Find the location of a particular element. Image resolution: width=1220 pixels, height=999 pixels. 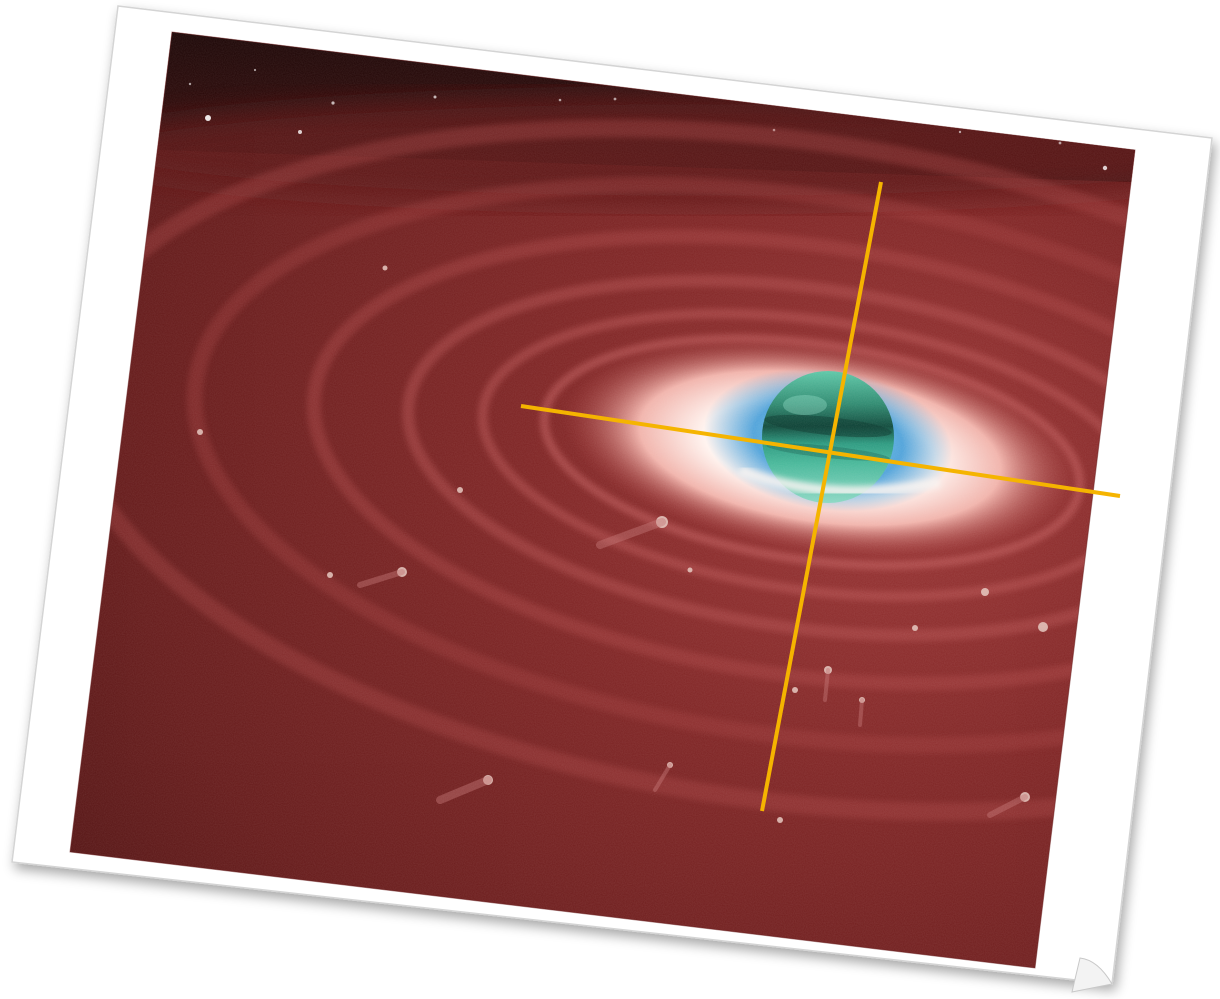

crosshair-vertical-line is located at coordinates (821, 496).